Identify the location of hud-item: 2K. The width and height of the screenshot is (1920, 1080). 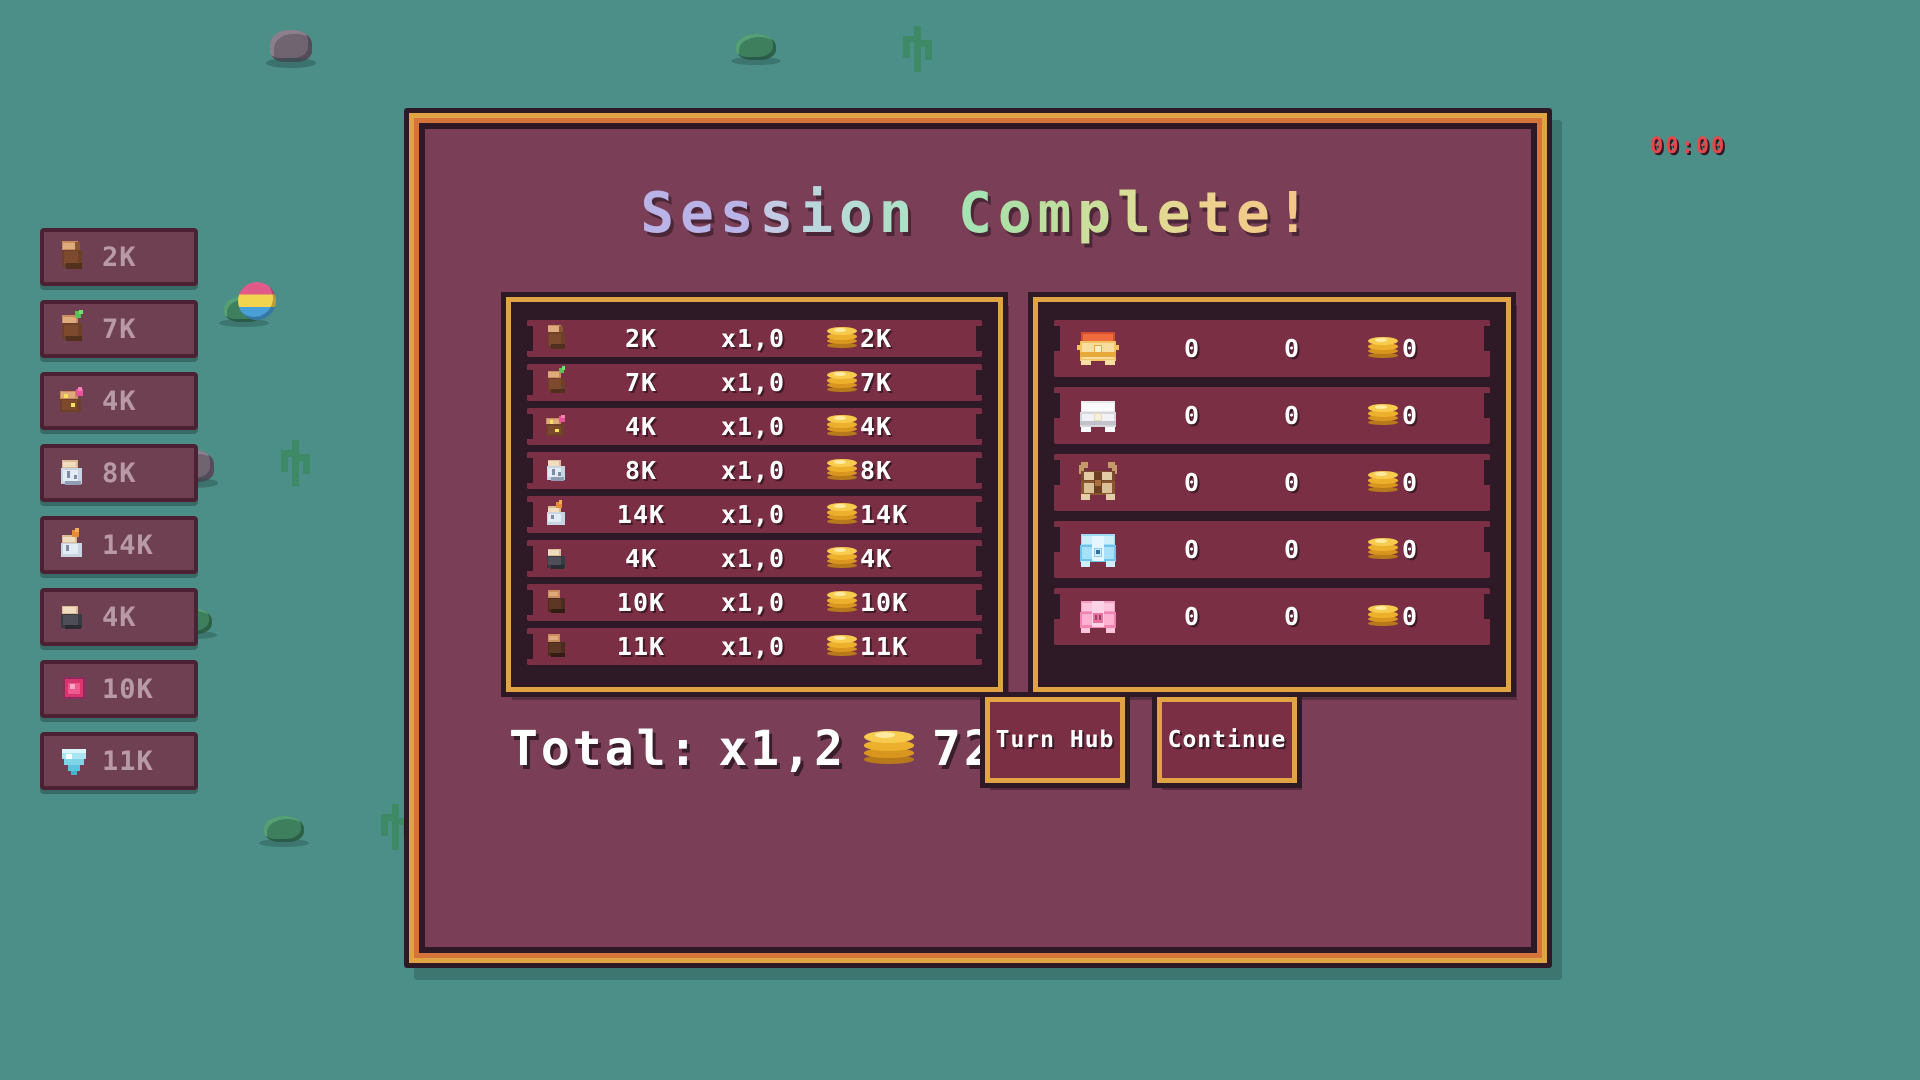
(119, 257).